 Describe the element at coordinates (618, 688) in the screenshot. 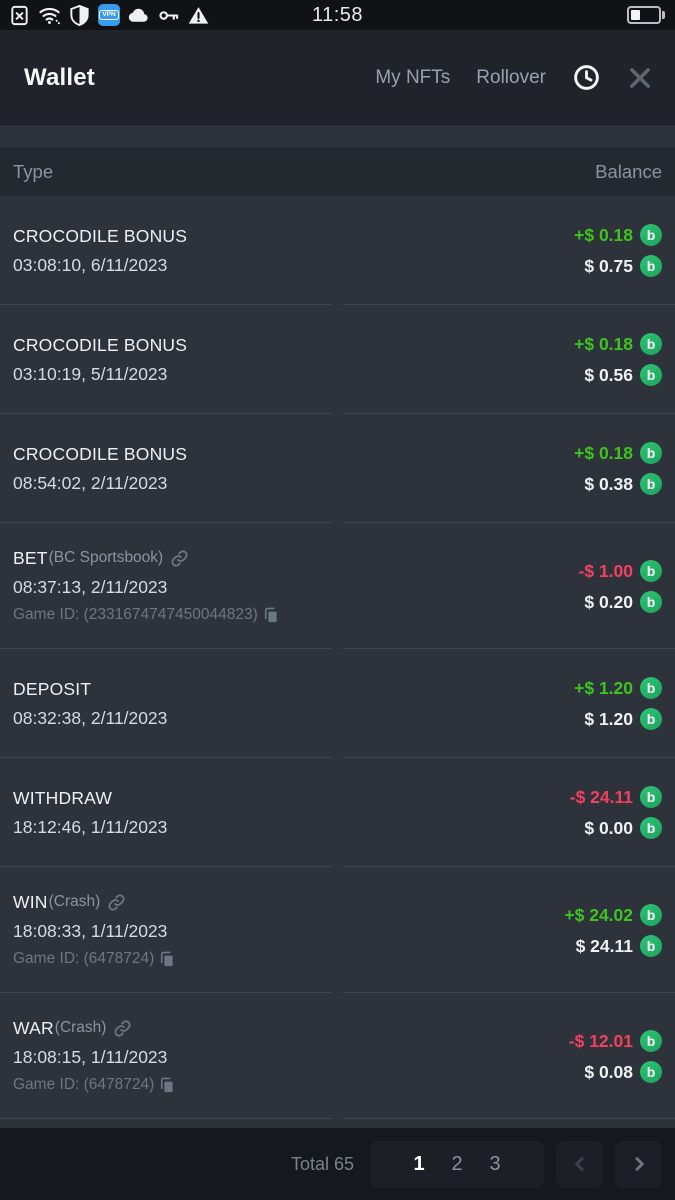

I see `transaction-change: +$ 1.20 b` at that location.